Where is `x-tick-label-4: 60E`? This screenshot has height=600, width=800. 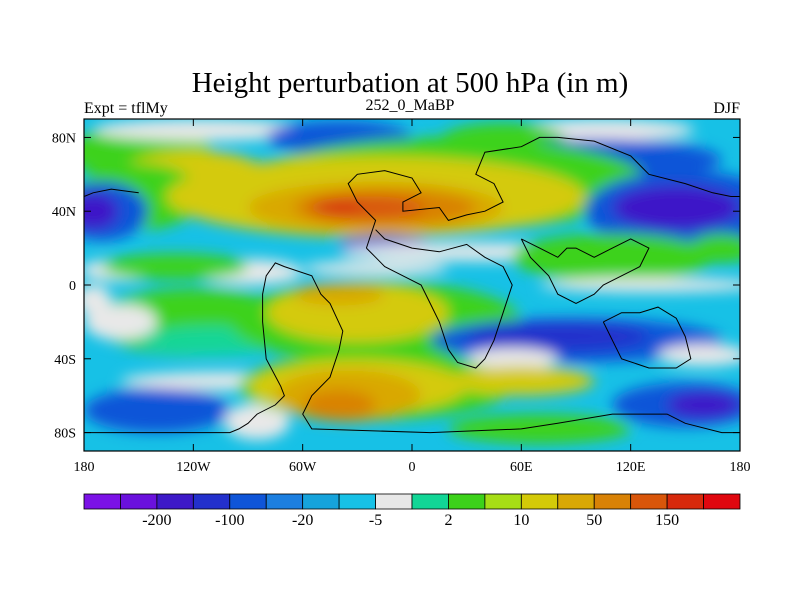
x-tick-label-4: 60E is located at coordinates (521, 467).